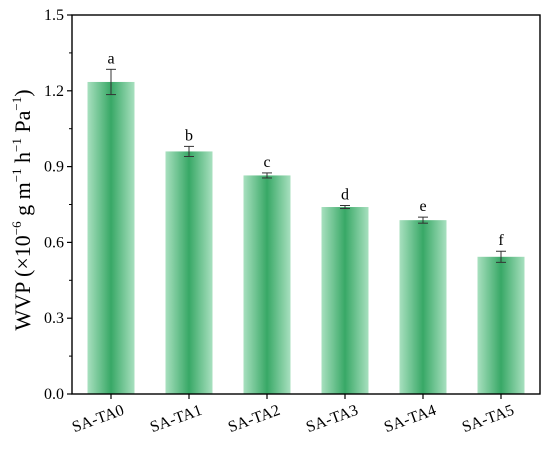 Image resolution: width=550 pixels, height=454 pixels. I want to click on y-axis-label: WVP (×10−6 g m−1 h−1 Pa−1), so click(22, 209).